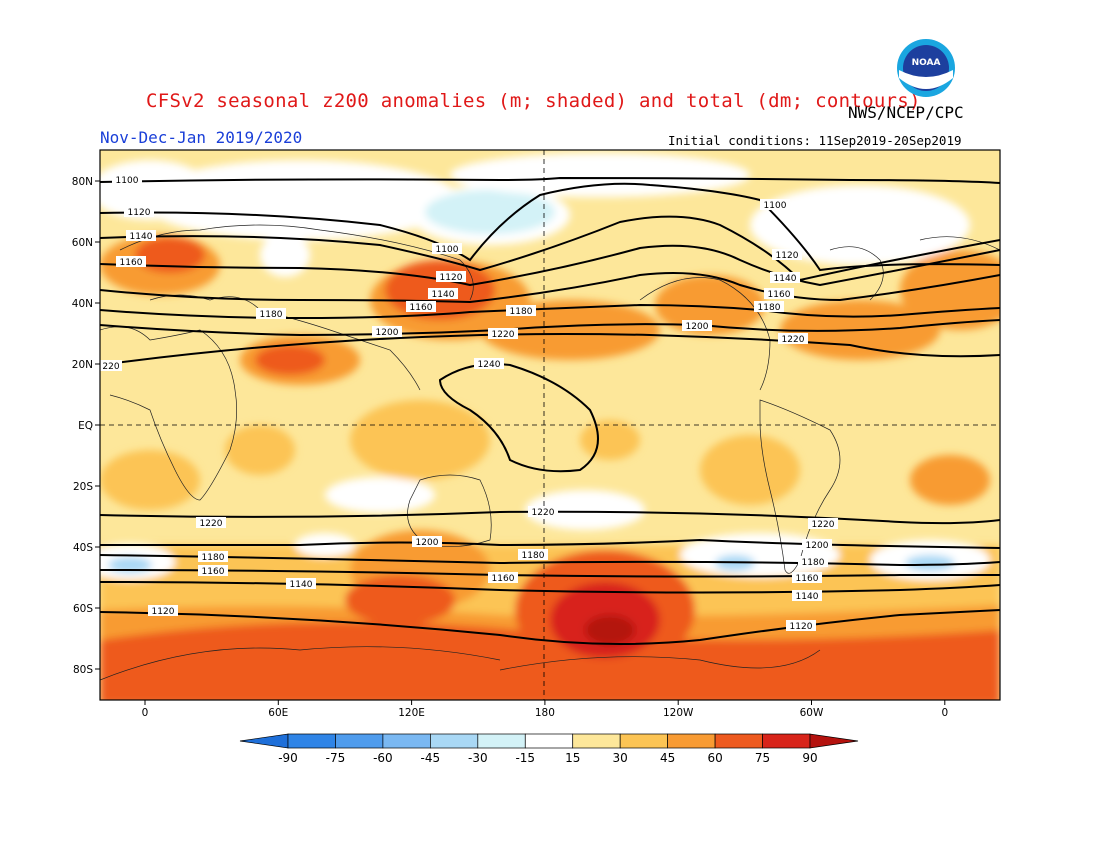 This screenshot has width=1100, height=850. What do you see at coordinates (809, 758) in the screenshot?
I see `colorbar-label: 90` at bounding box center [809, 758].